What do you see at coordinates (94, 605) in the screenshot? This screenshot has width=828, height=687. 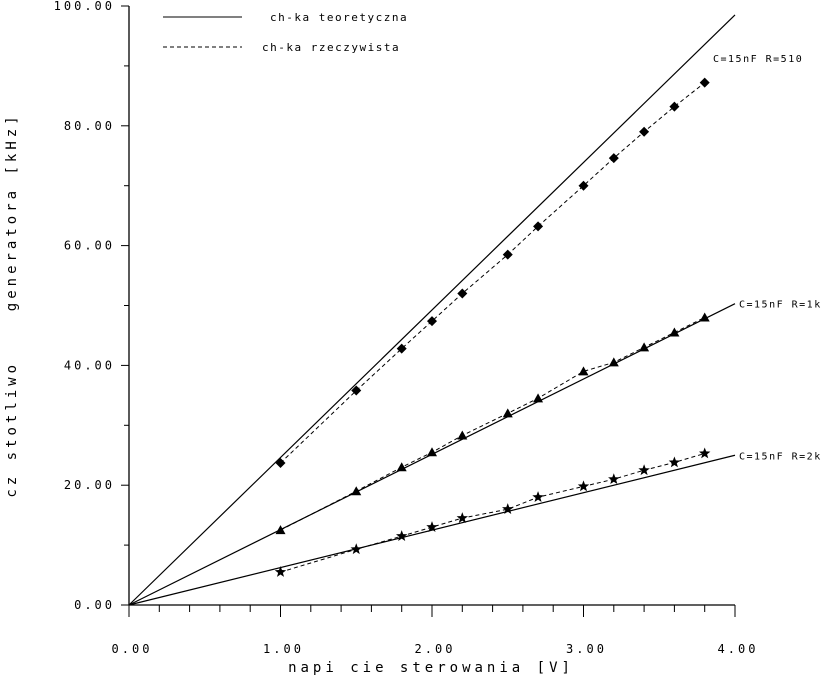 I see `y-tick-label: 0.00` at bounding box center [94, 605].